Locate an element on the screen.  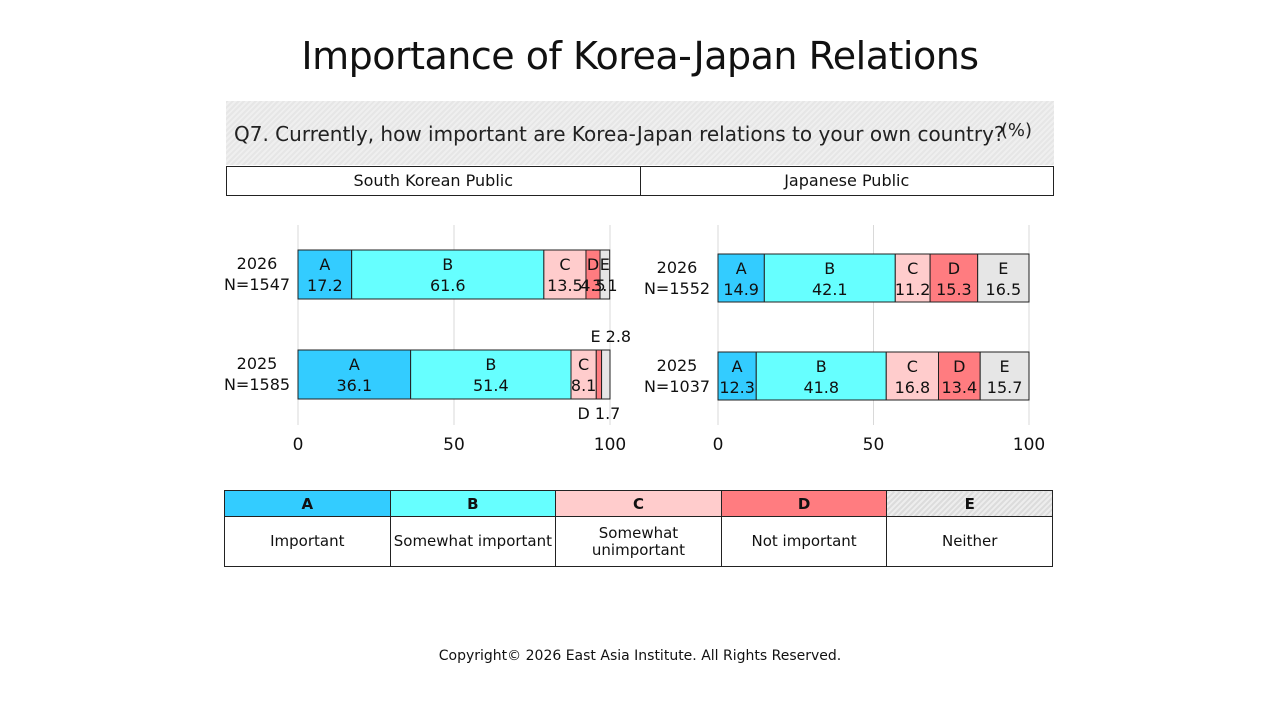
segment-value-label: 13.5 is located at coordinates (565, 285).